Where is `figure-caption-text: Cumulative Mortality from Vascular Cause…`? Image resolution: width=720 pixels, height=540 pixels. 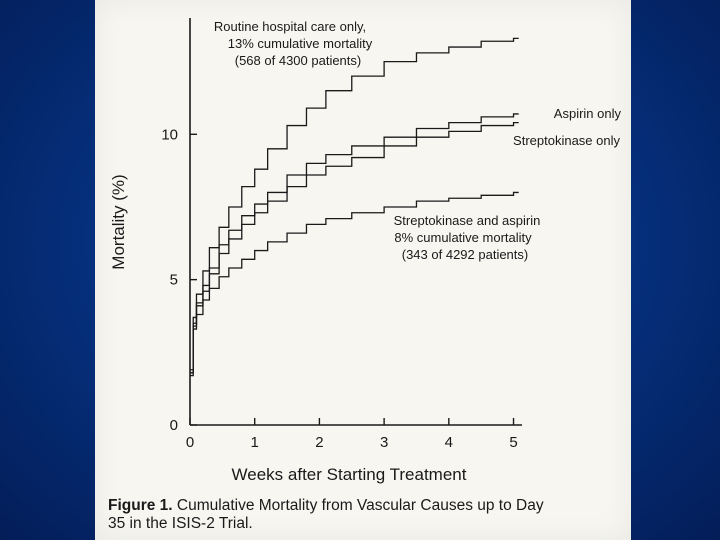 figure-caption-text: Cumulative Mortality from Vascular Cause… is located at coordinates (358, 505).